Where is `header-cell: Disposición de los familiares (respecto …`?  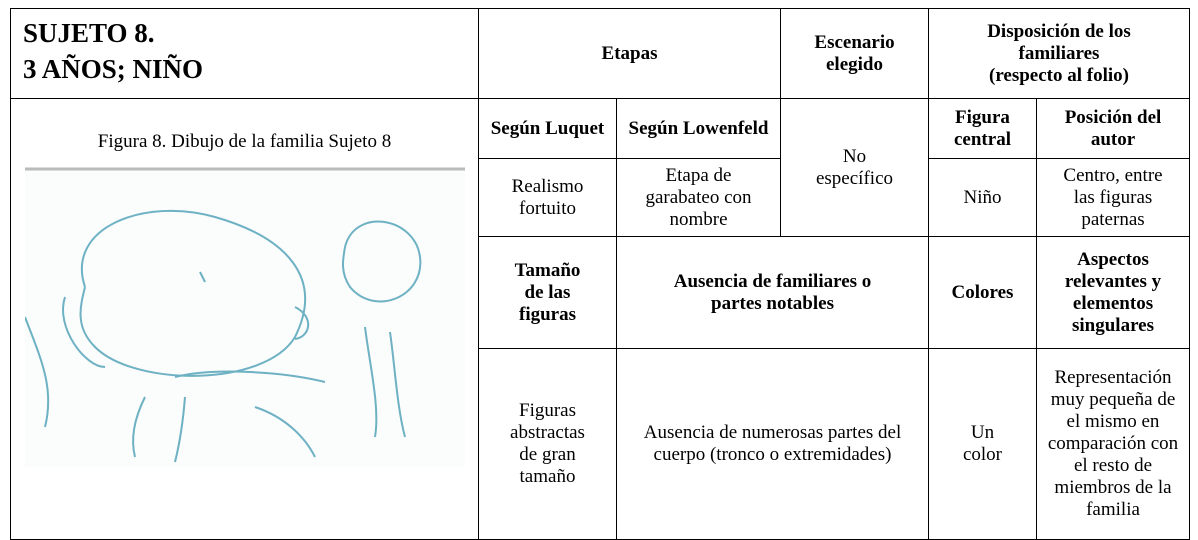
header-cell: Disposición de los familiares (respecto … is located at coordinates (1059, 53).